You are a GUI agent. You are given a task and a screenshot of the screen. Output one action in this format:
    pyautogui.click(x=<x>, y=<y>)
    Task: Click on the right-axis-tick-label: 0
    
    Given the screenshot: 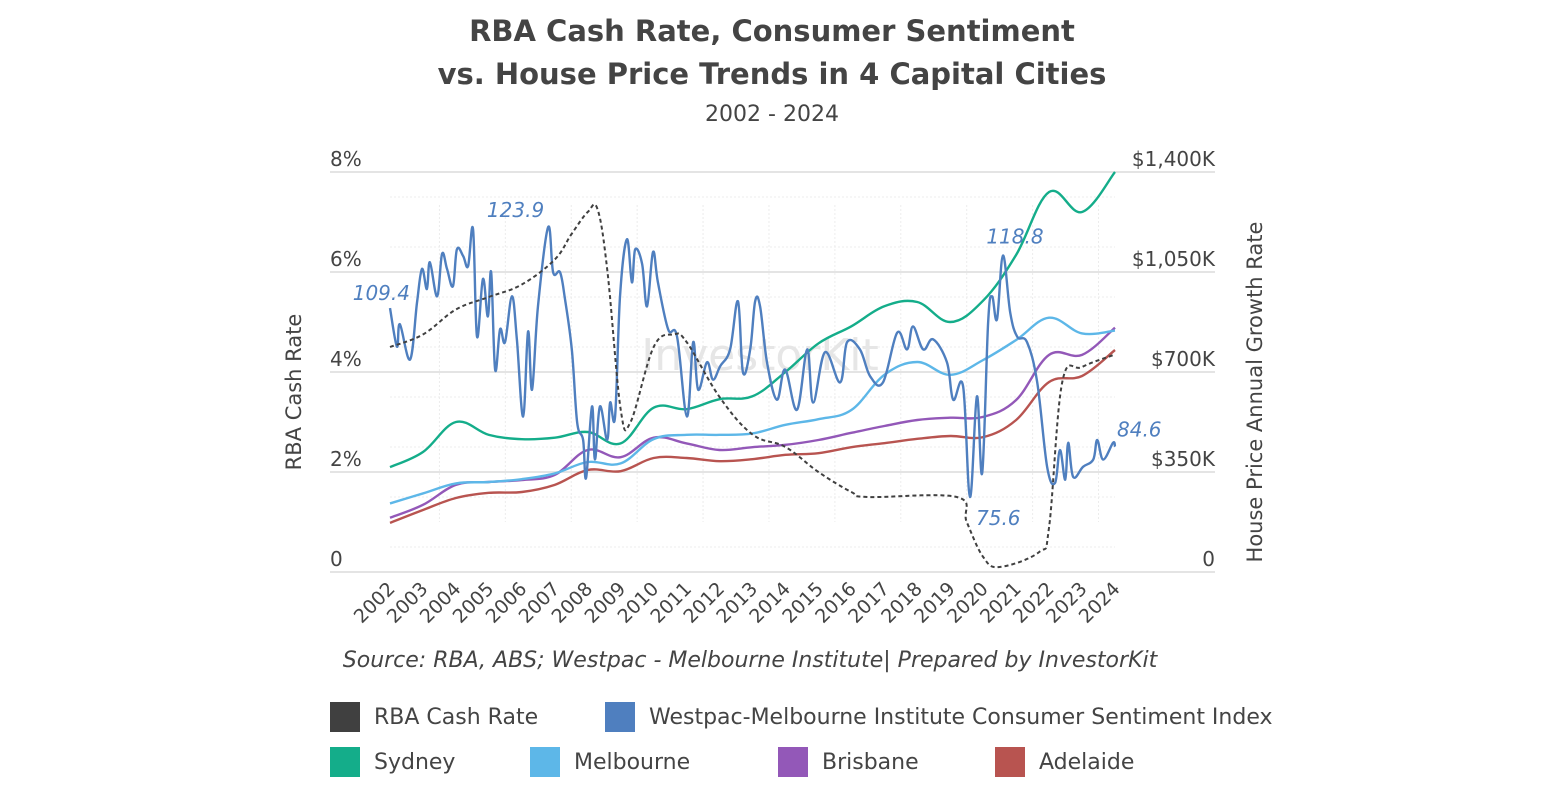 What is the action you would take?
    pyautogui.click(x=1208, y=559)
    